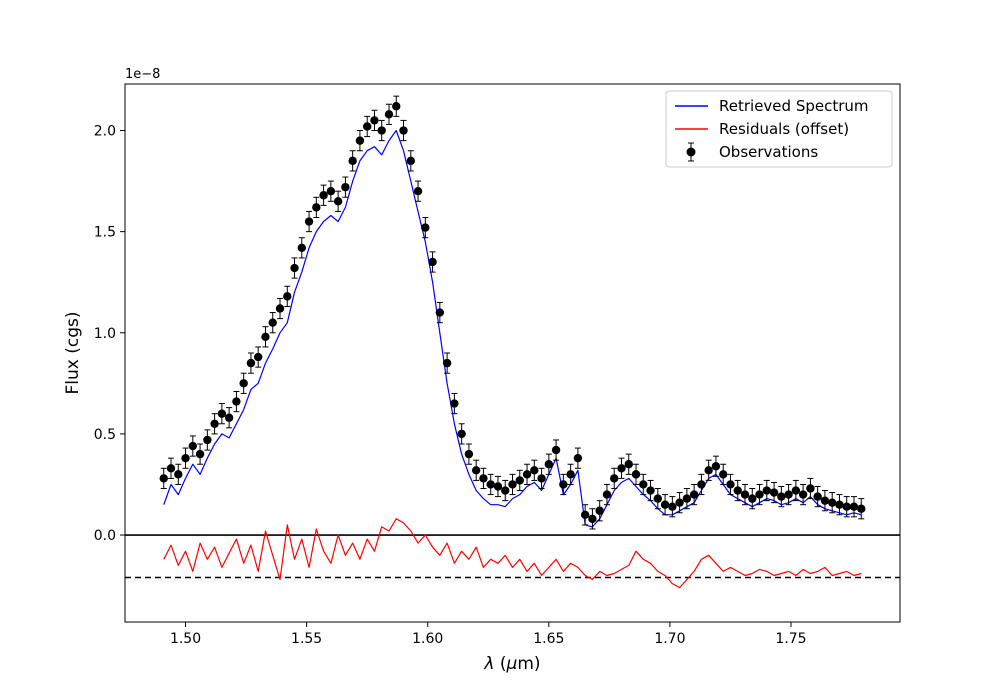 The image size is (1000, 700). What do you see at coordinates (105, 233) in the screenshot?
I see `y-tick-label: 1.5` at bounding box center [105, 233].